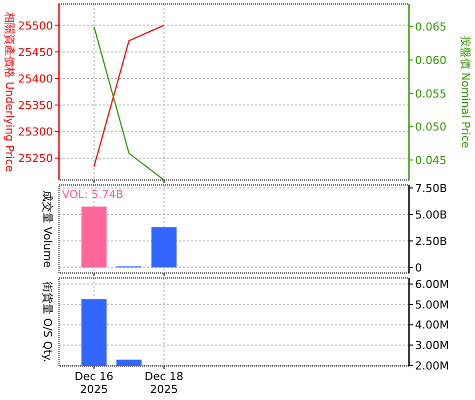 This screenshot has width=475, height=400. Describe the element at coordinates (430, 127) in the screenshot. I see `y2-tick-label: 0.050` at that location.